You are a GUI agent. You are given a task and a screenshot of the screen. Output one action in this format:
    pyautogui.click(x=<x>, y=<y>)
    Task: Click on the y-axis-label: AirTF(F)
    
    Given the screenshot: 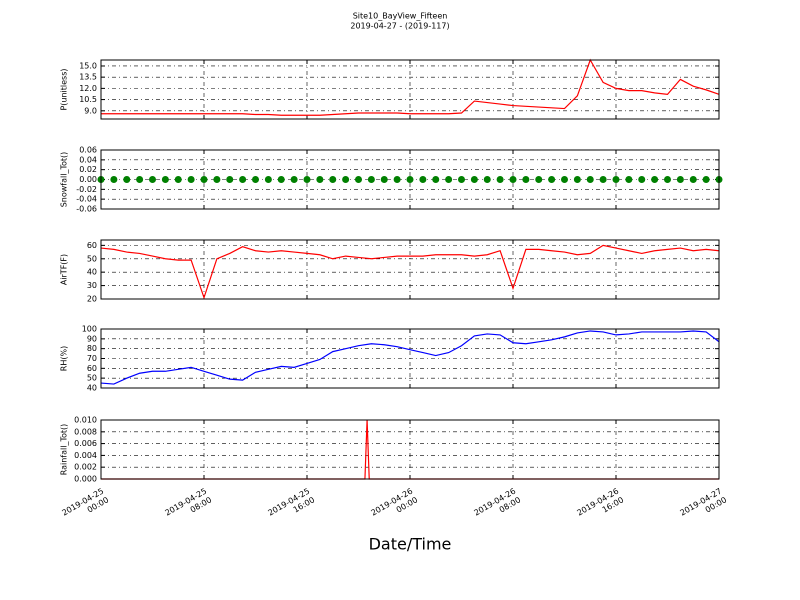 What is the action you would take?
    pyautogui.click(x=64, y=269)
    